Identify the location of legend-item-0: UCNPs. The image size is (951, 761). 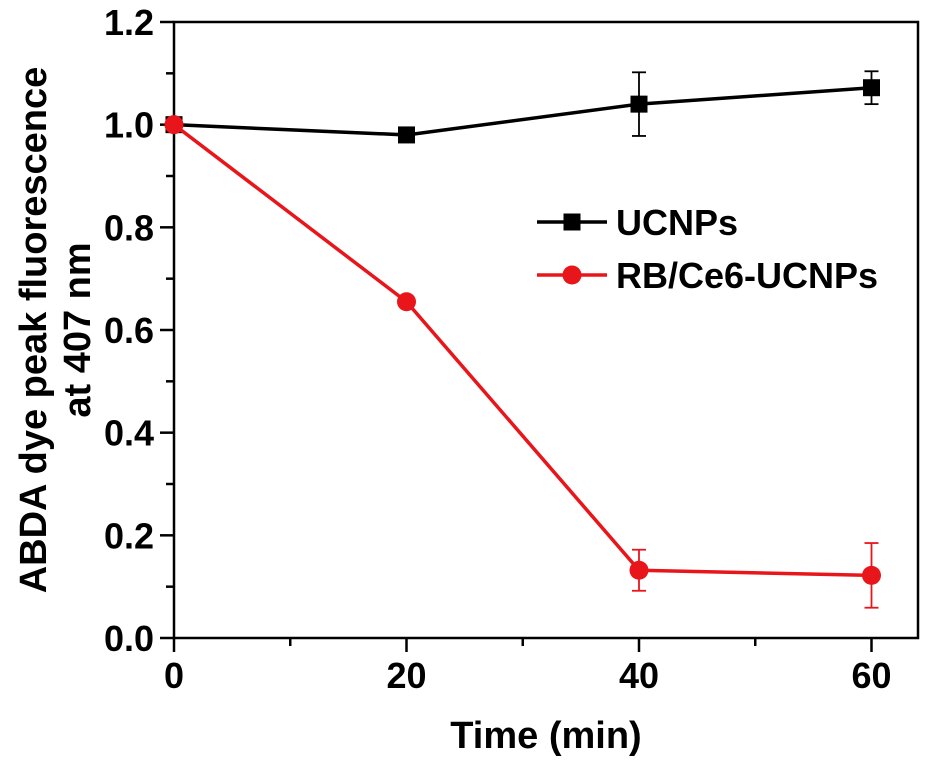
(637, 222).